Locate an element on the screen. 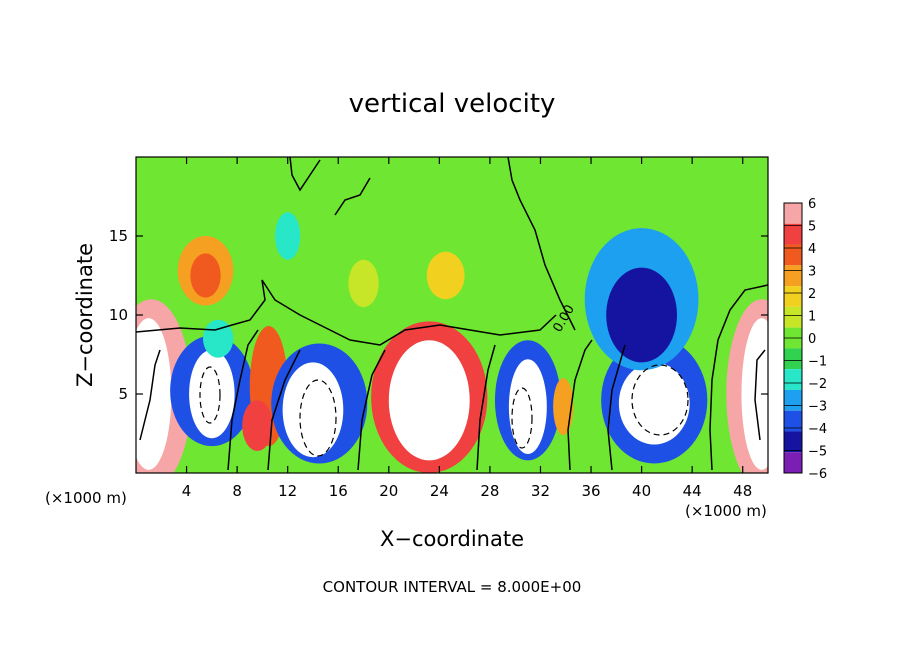  x-tick-label: 4 is located at coordinates (187, 491).